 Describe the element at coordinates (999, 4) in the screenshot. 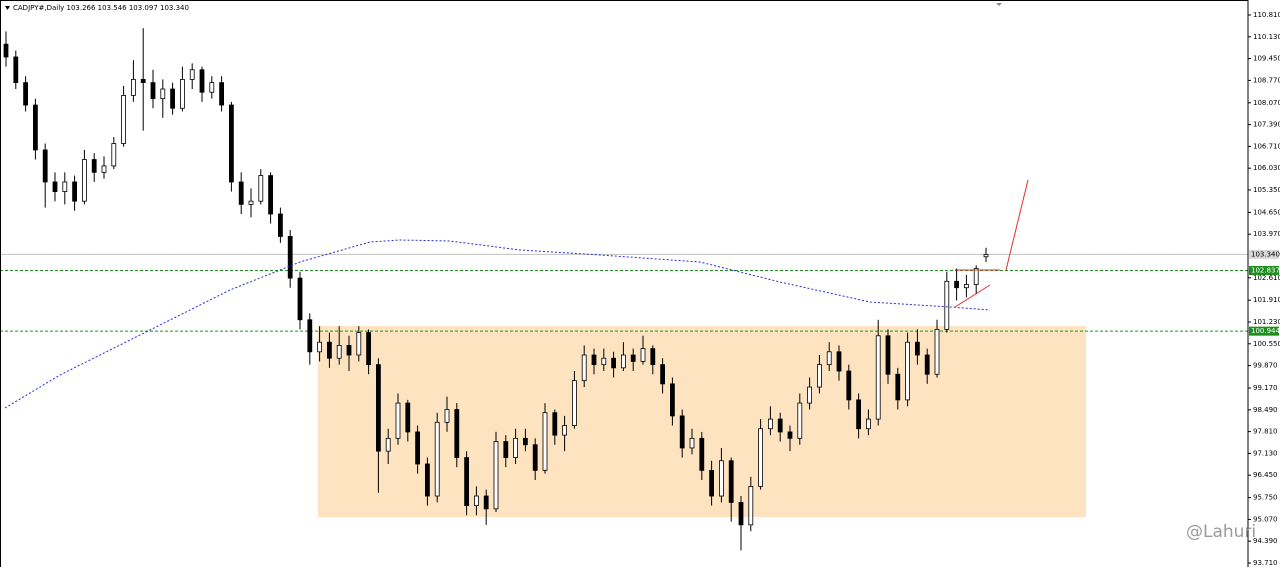

I see `shift-marker` at that location.